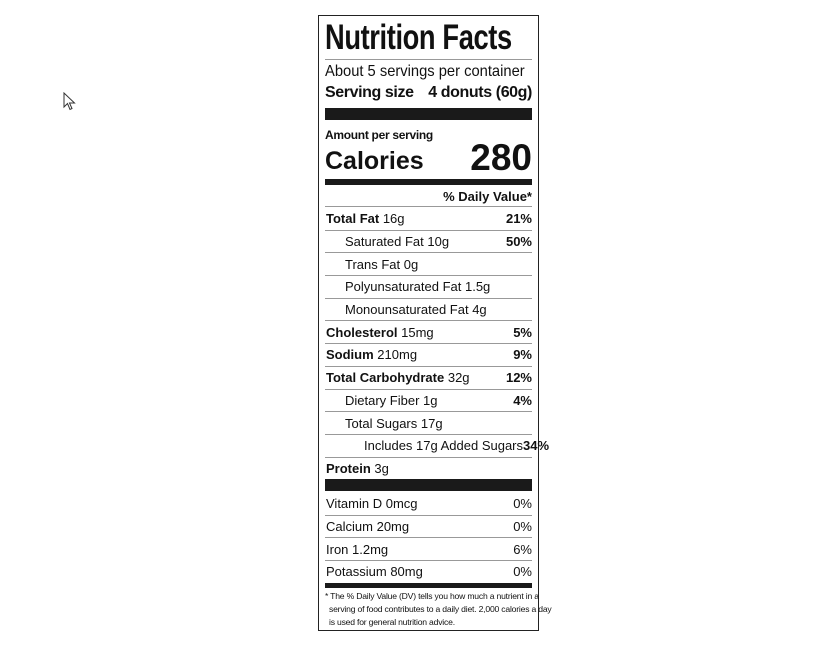 The height and width of the screenshot is (656, 817). Describe the element at coordinates (438, 242) in the screenshot. I see `nutrient-amount: 10g` at that location.